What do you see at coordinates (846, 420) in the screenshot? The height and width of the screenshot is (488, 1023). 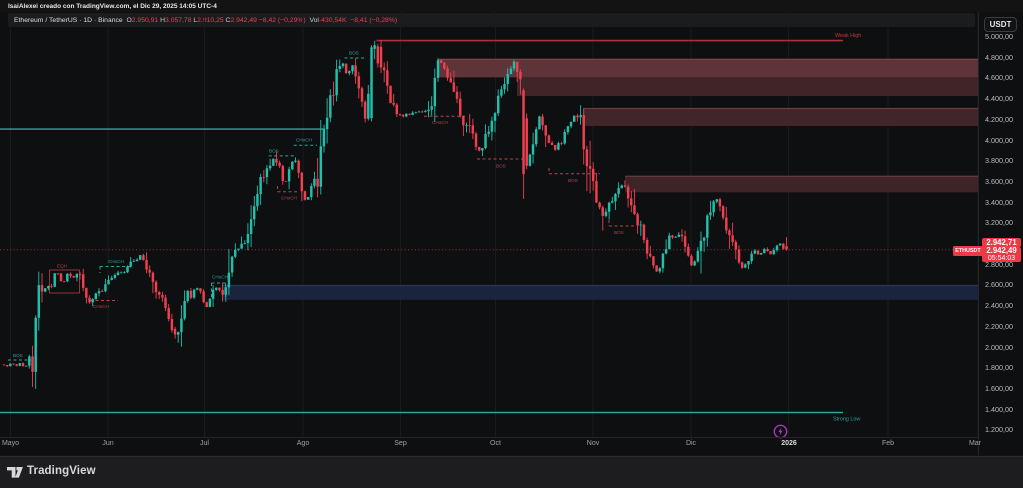 I see `svg-text: Strong Low` at bounding box center [846, 420].